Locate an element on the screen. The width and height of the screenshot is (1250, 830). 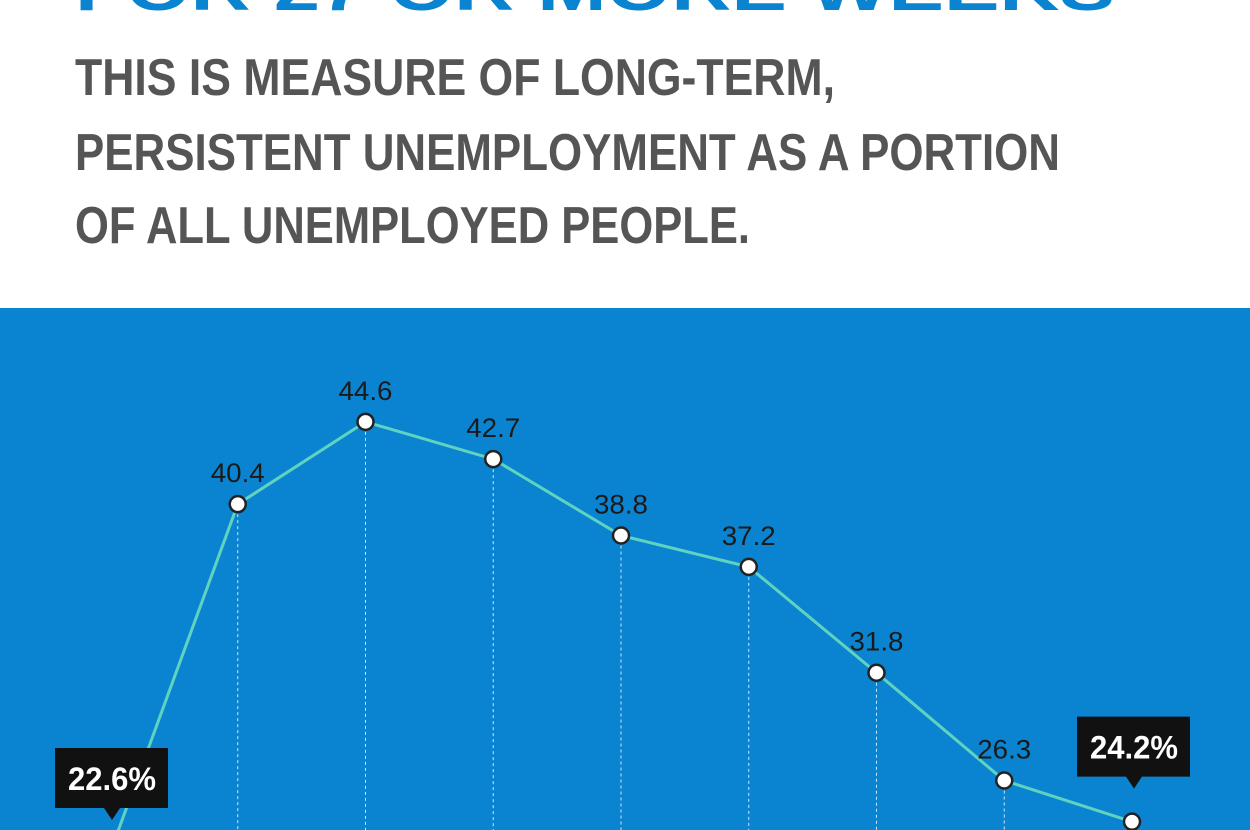
value-label: 31.8 is located at coordinates (877, 642).